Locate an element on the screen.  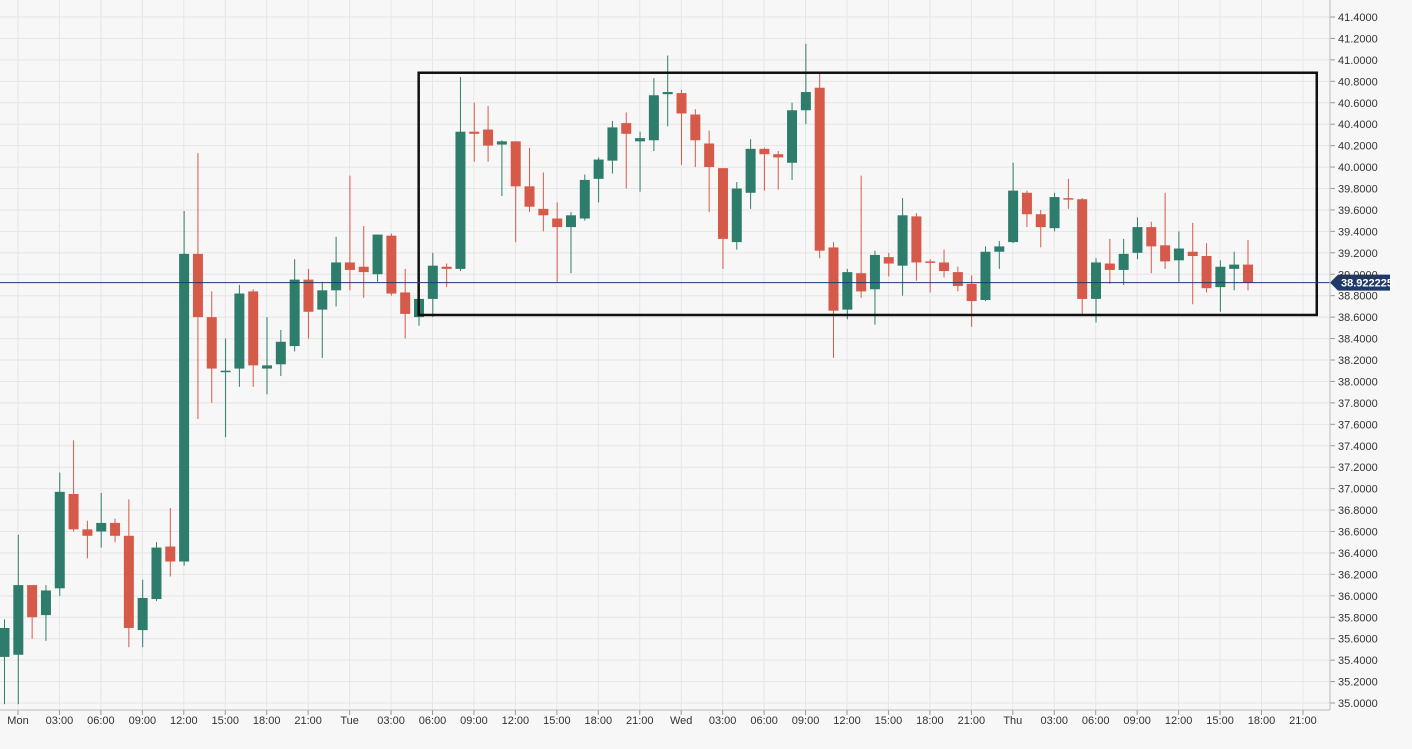
y-tick-label: 40.4000 is located at coordinates (1358, 125).